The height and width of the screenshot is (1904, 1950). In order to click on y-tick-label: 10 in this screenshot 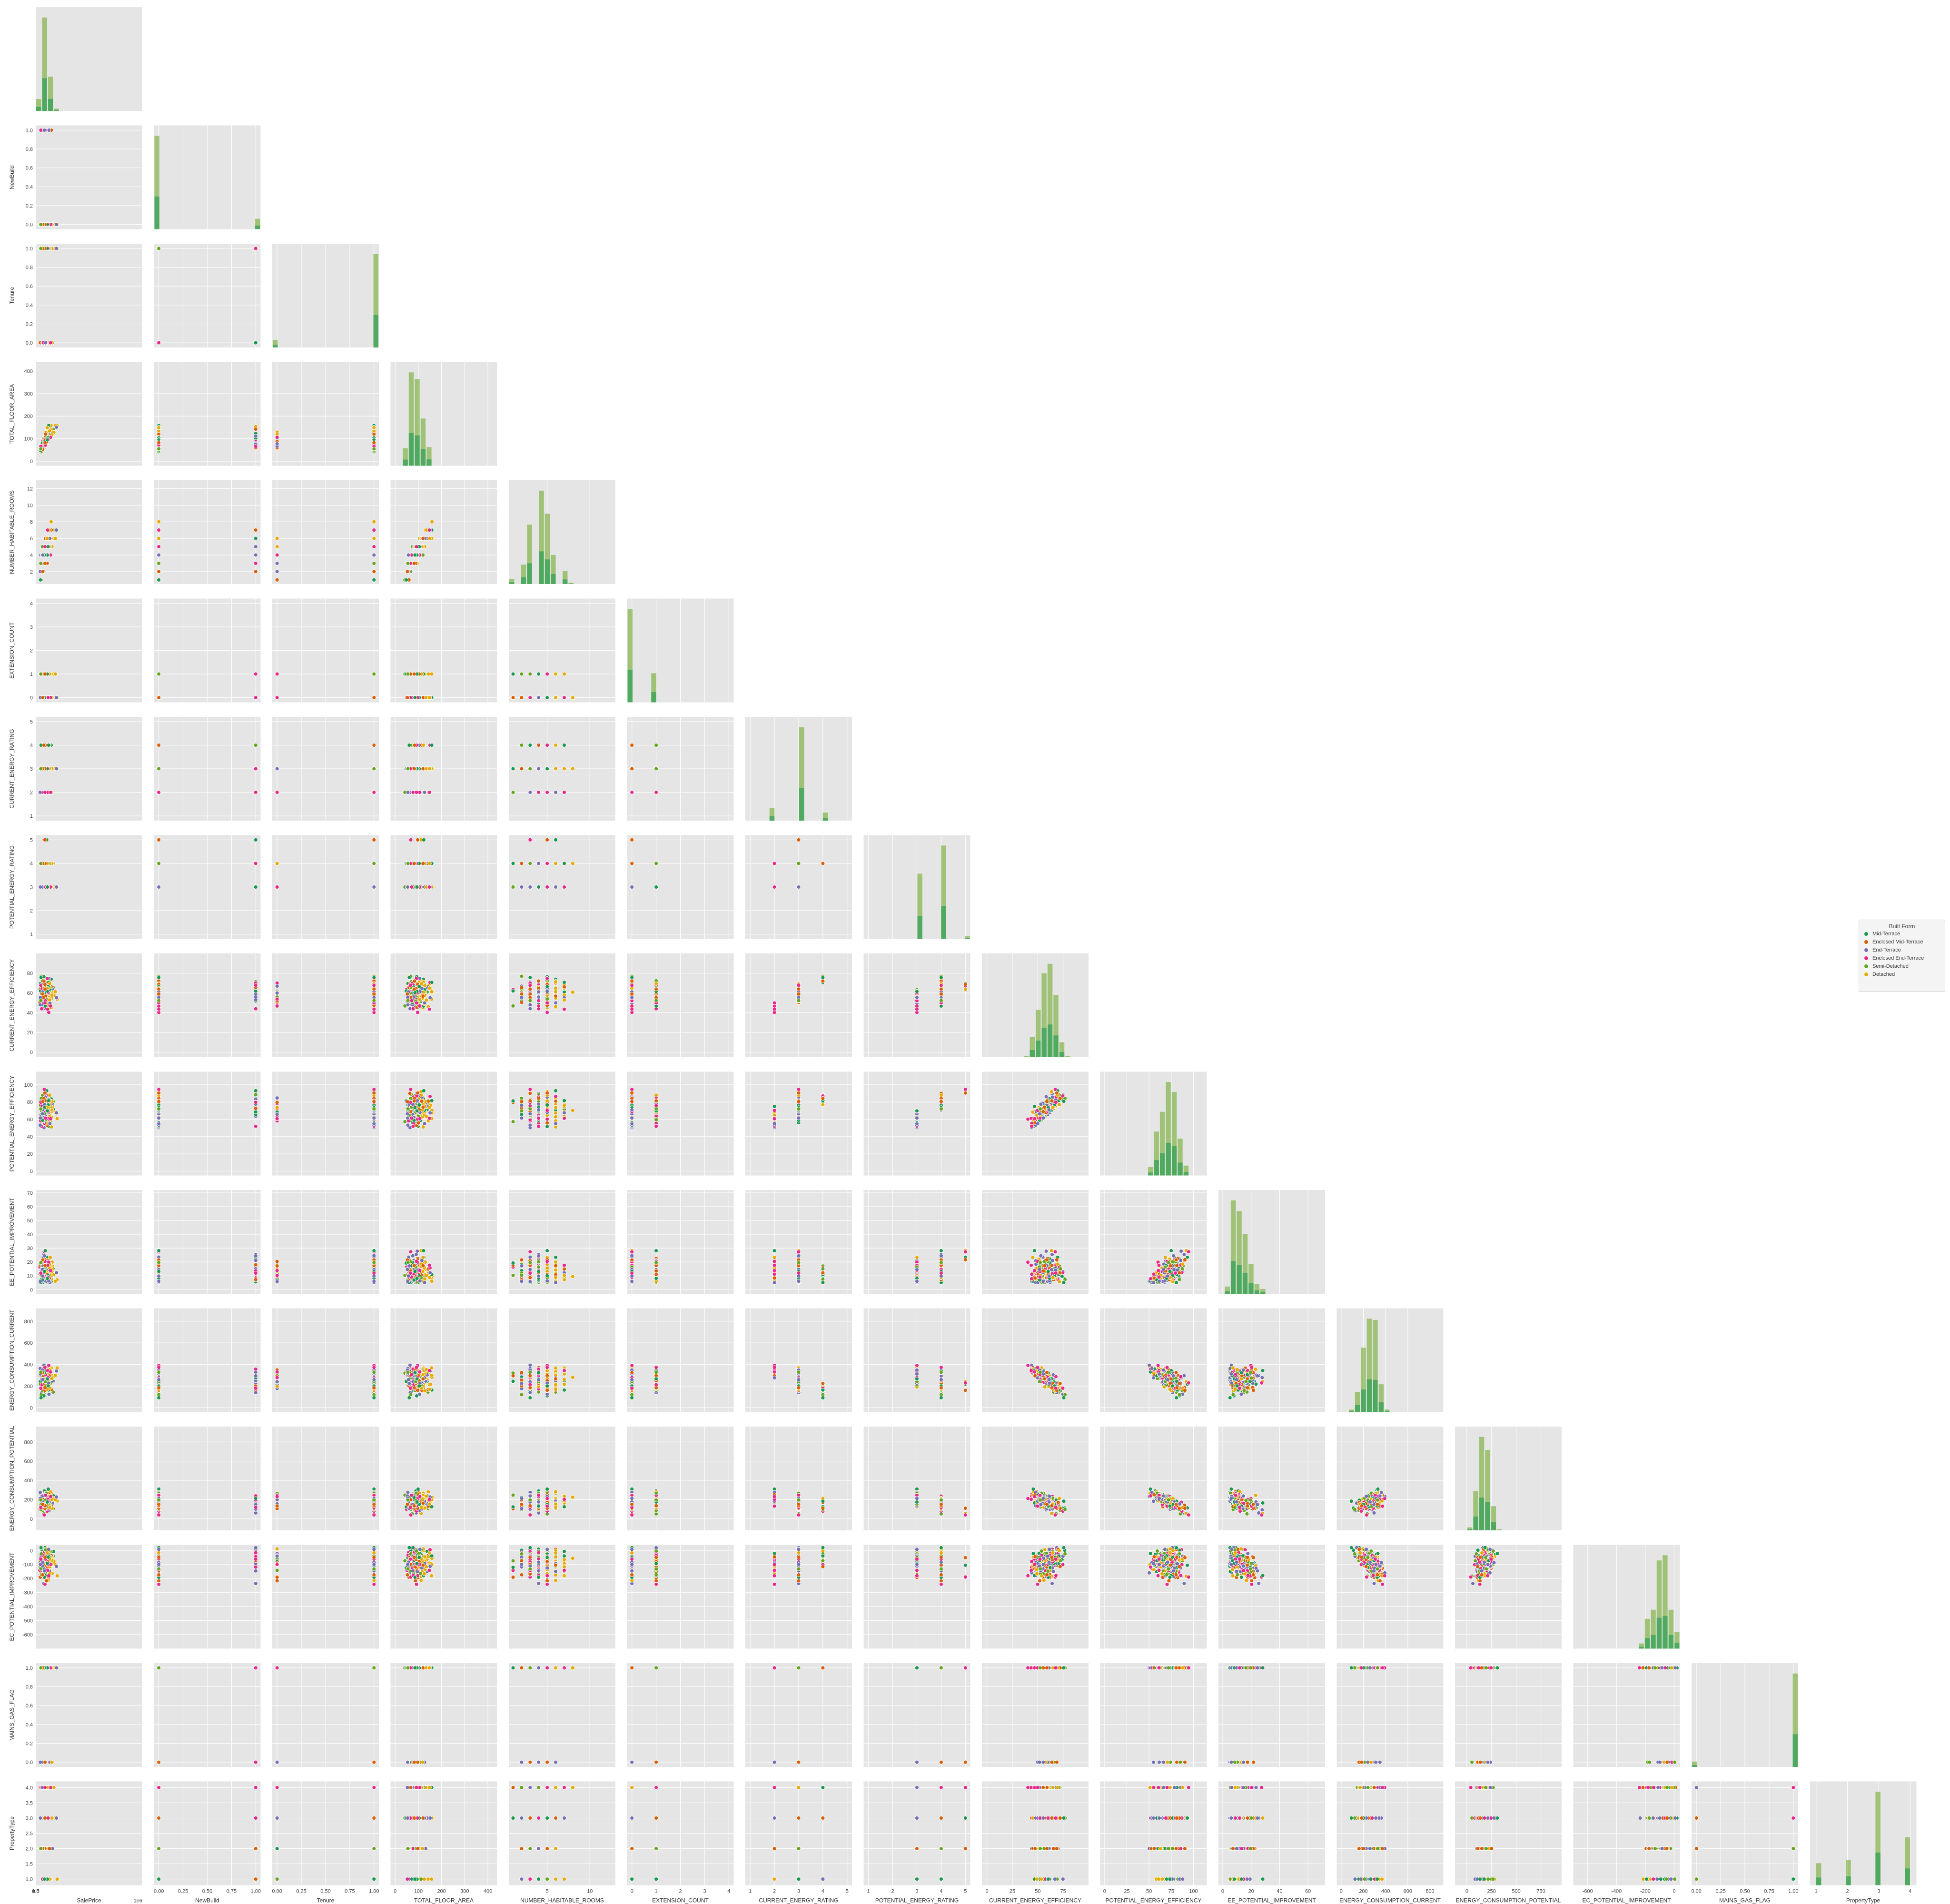, I will do `click(30, 506)`.